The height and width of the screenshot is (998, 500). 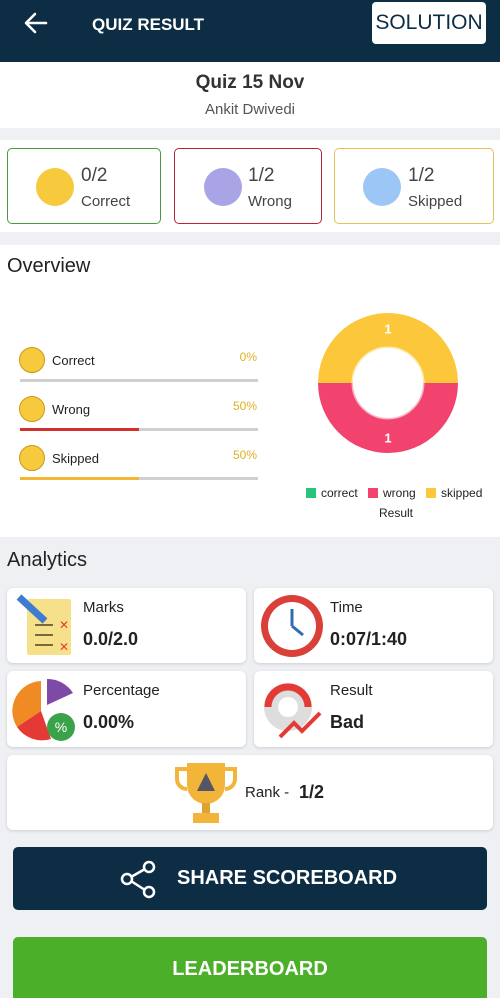 I want to click on card-value: 0.0/2.0, so click(x=111, y=639).